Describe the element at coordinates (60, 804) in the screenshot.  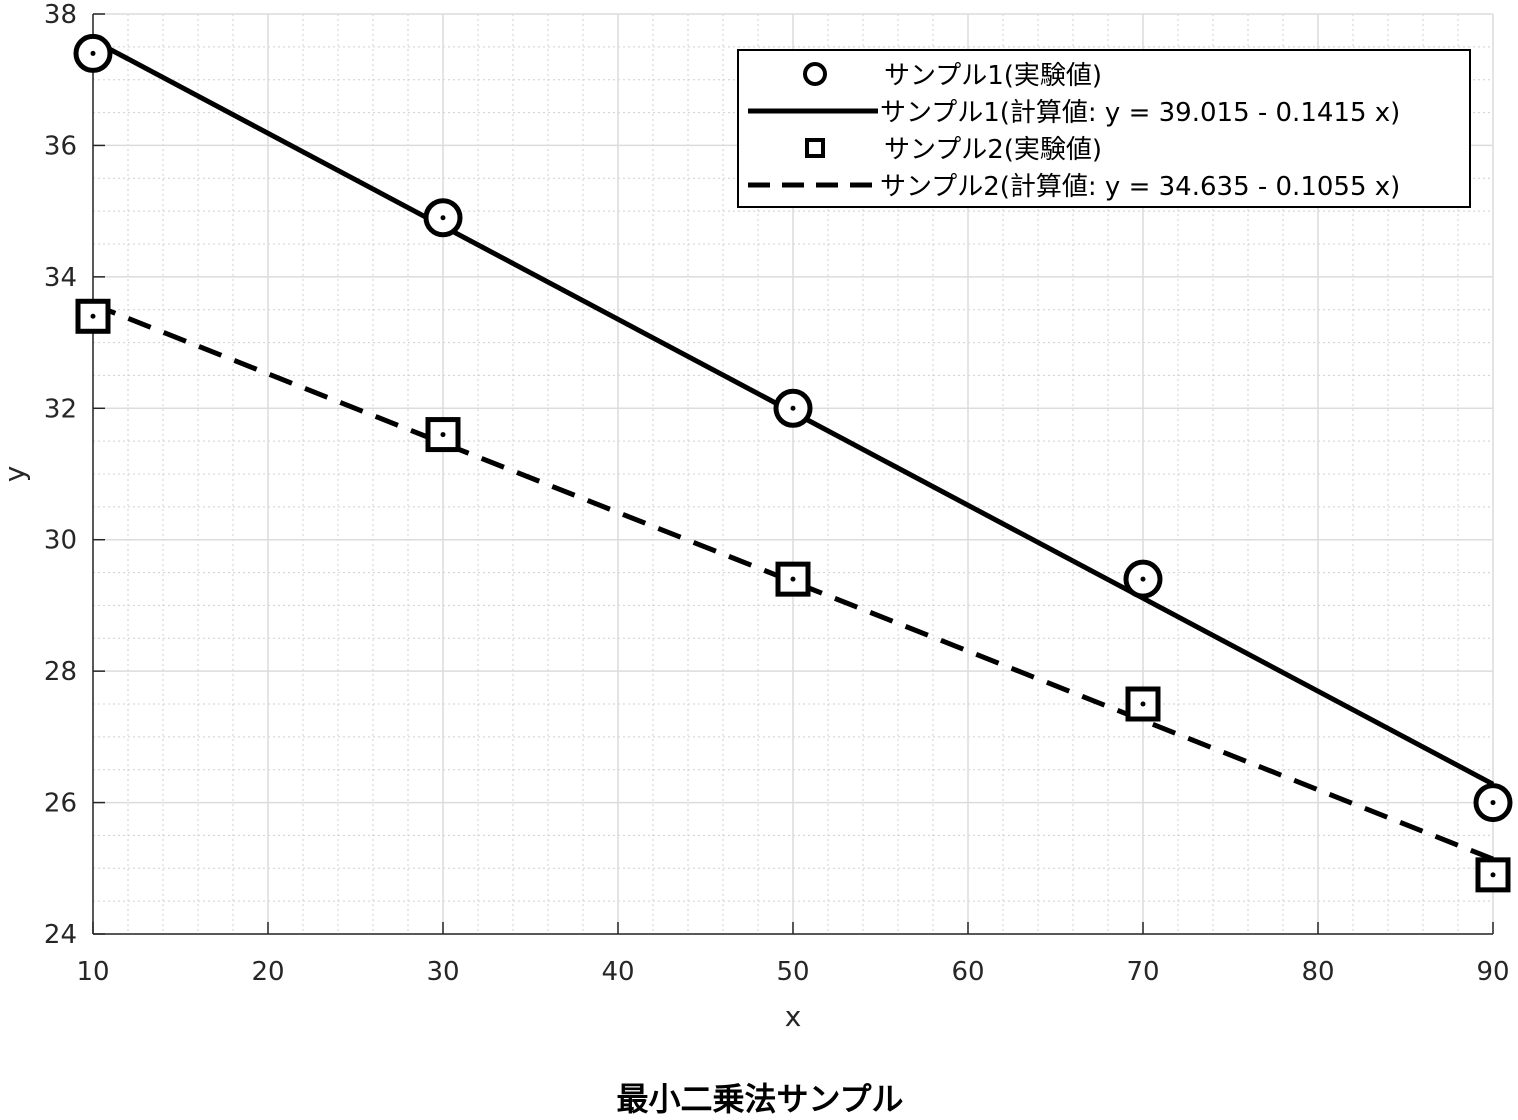
I see `y-tick-label: 26` at that location.